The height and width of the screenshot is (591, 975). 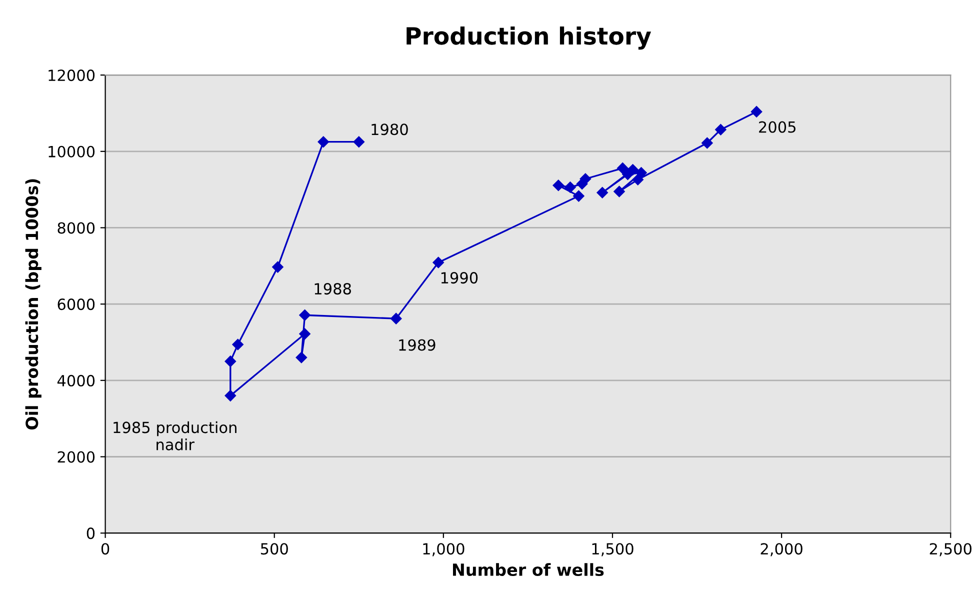 What do you see at coordinates (951, 549) in the screenshot?
I see `x-tick-label: 2,500` at bounding box center [951, 549].